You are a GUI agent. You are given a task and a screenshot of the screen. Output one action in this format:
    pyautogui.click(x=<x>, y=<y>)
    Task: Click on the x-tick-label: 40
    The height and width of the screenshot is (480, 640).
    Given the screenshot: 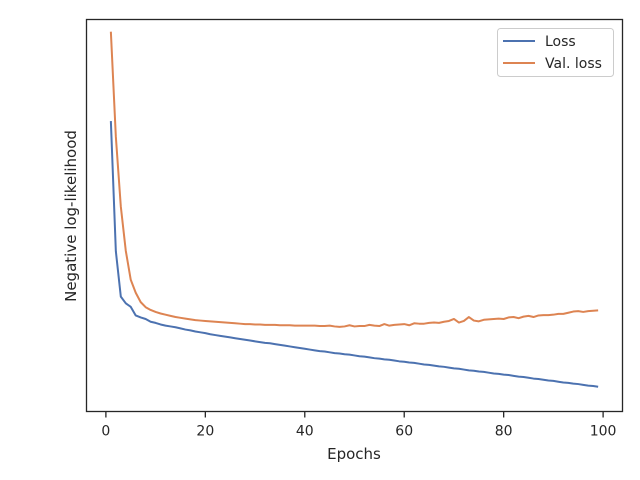 What is the action you would take?
    pyautogui.click(x=305, y=432)
    